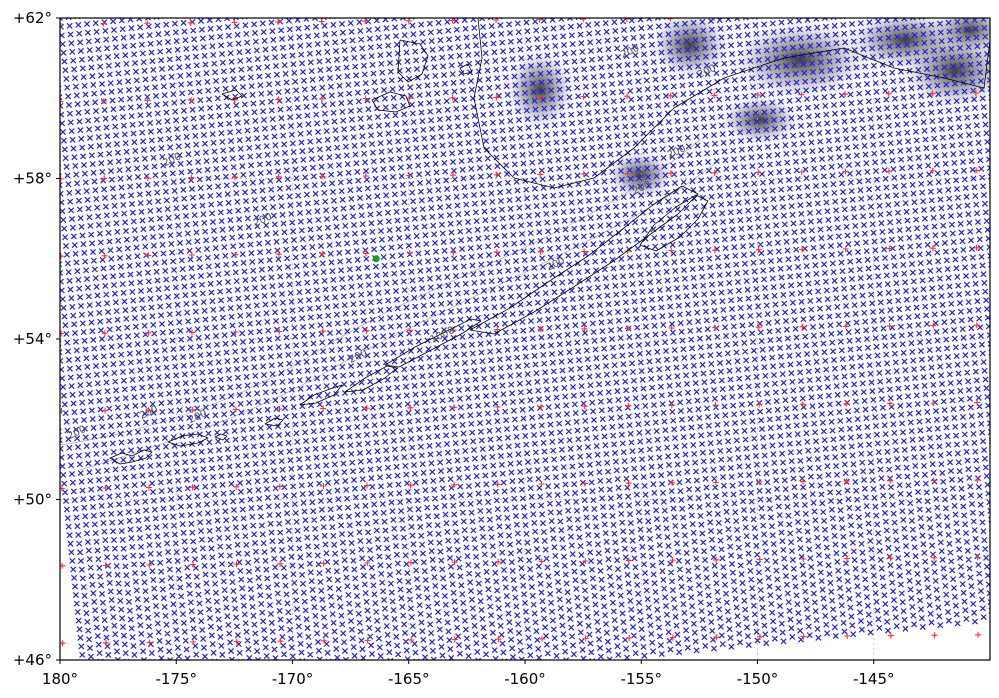  I want to click on y-tick-label: +54°, so click(32, 339).